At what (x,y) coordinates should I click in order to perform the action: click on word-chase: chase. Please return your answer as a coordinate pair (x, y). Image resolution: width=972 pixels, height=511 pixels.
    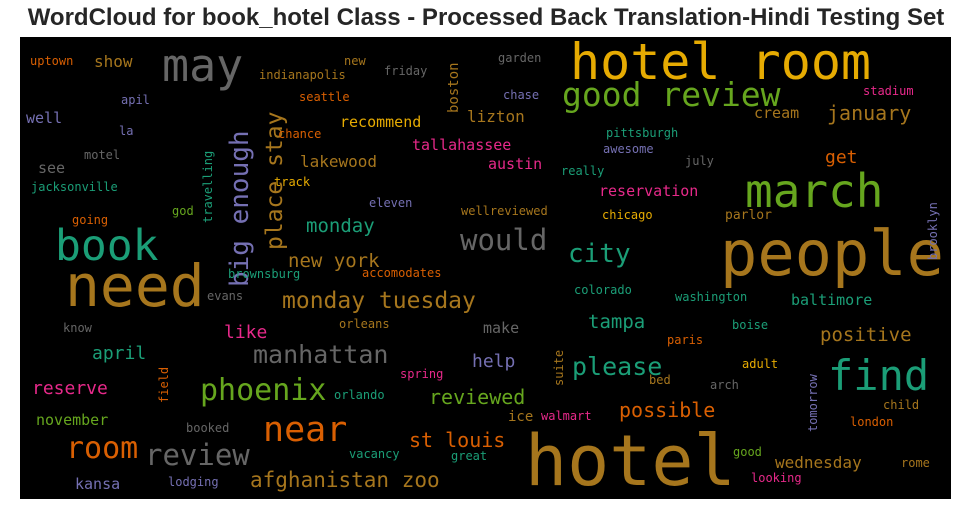
    Looking at the image, I should click on (521, 95).